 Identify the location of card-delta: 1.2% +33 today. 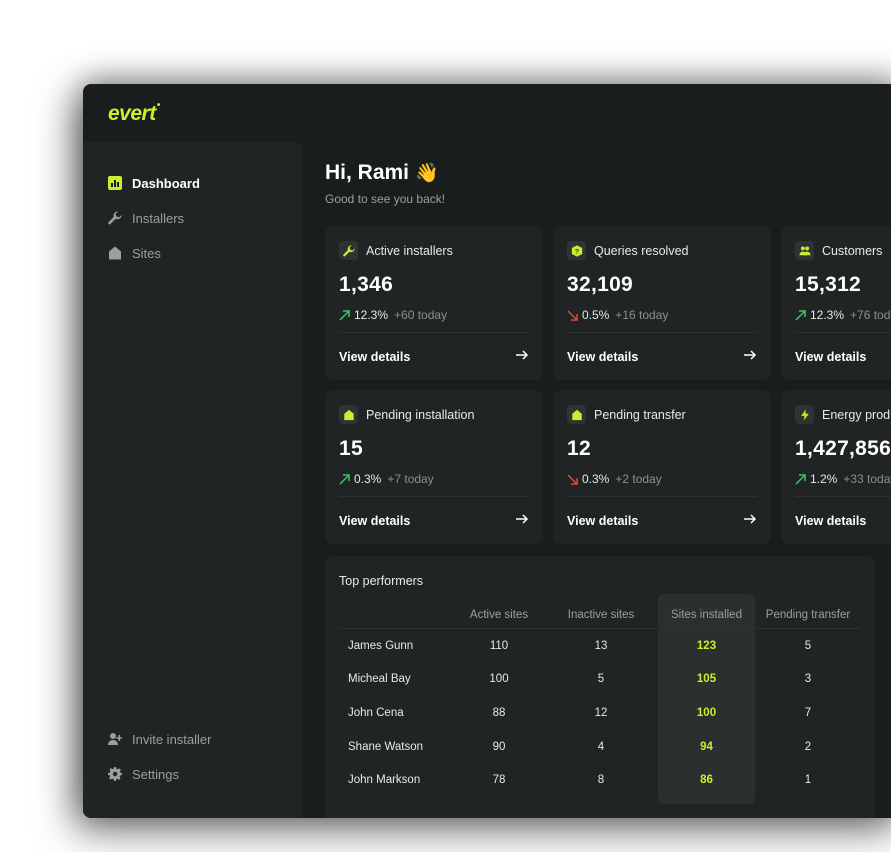
(843, 479).